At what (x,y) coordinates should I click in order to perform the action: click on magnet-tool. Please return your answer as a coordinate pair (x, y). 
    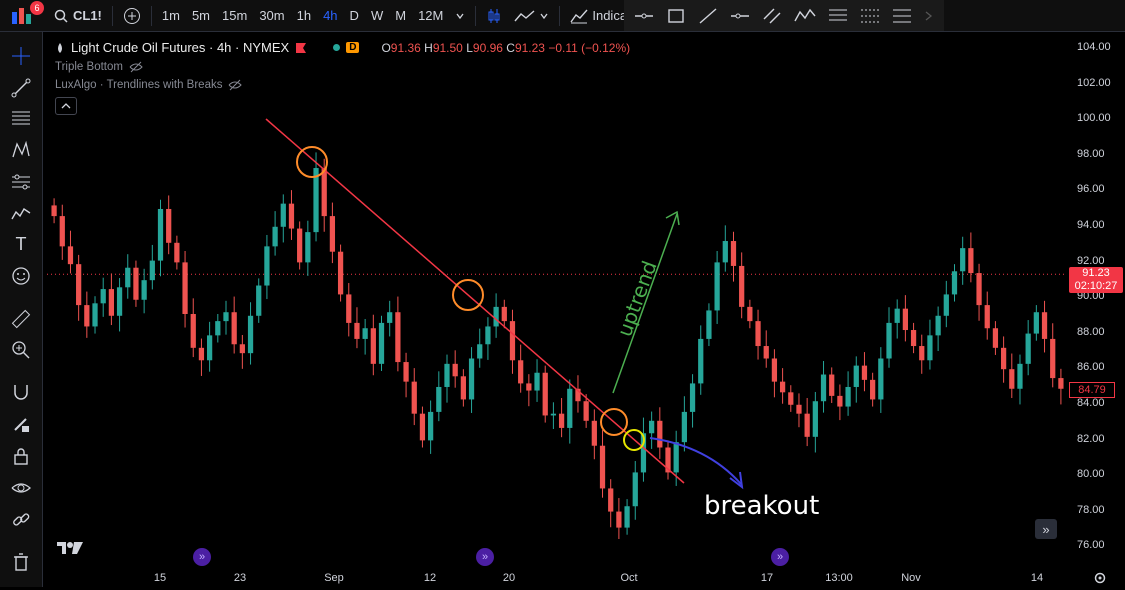
    Looking at the image, I should click on (21, 392).